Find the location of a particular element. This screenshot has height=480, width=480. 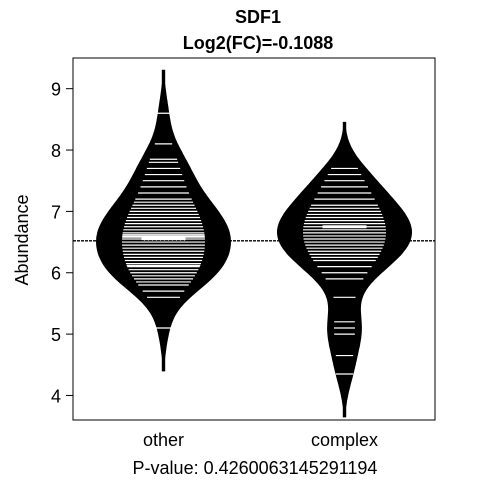

y-axis-label: Abundance is located at coordinates (22, 239).